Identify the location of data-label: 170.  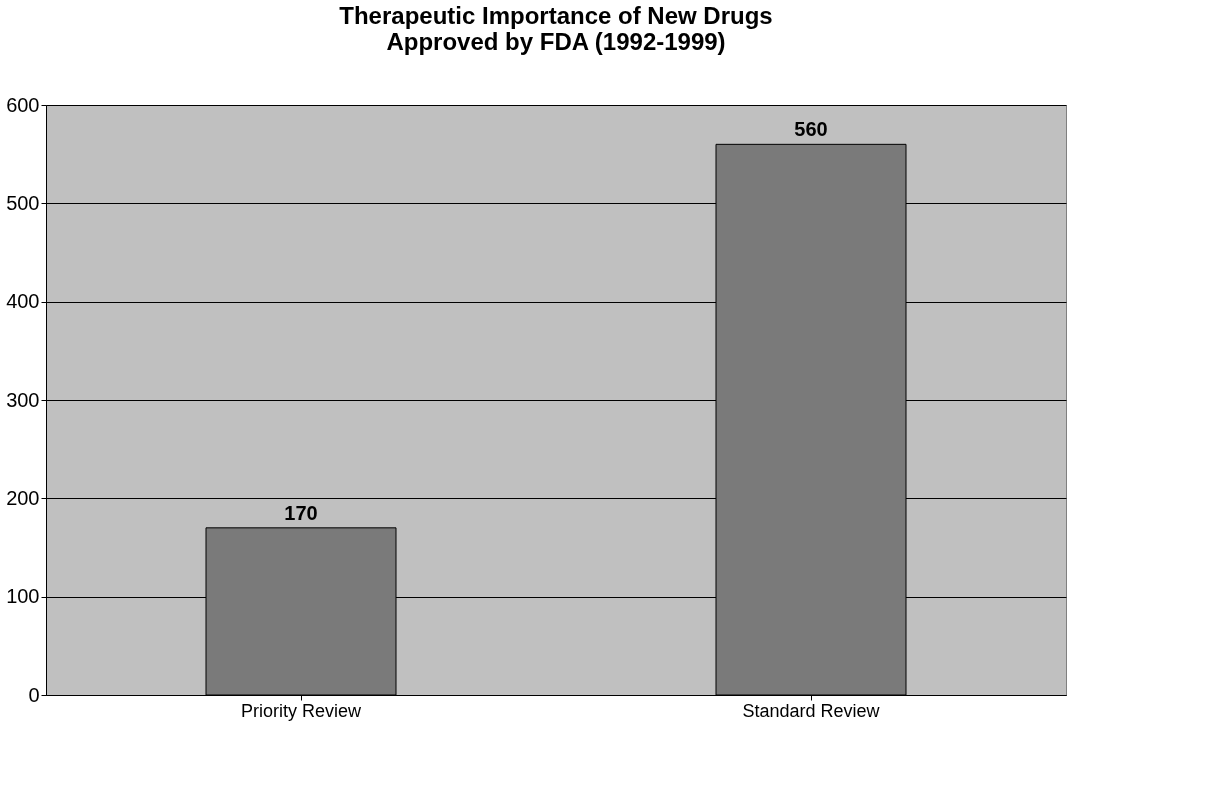
(301, 512).